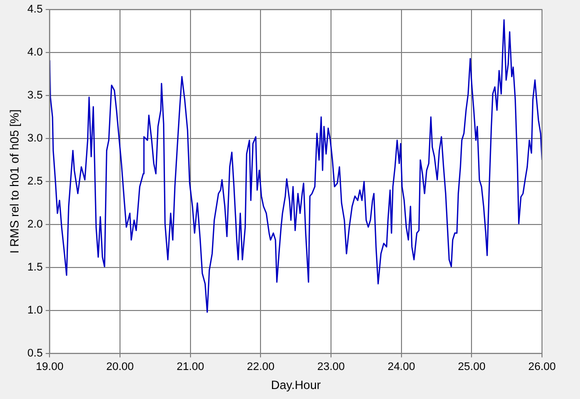 Image resolution: width=580 pixels, height=399 pixels. Describe the element at coordinates (15, 181) in the screenshot. I see `y-axis-title: I RMS rel to h01 of h05 [%]` at that location.